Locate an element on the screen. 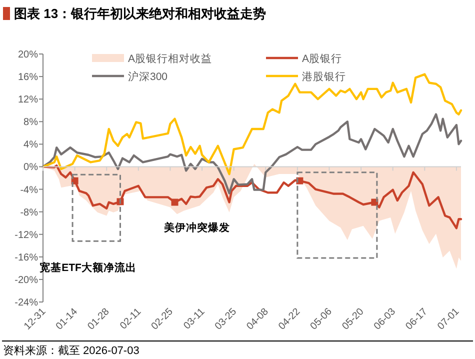 The width and height of the screenshot is (475, 359). y-tick-label: -16% is located at coordinates (26, 258).